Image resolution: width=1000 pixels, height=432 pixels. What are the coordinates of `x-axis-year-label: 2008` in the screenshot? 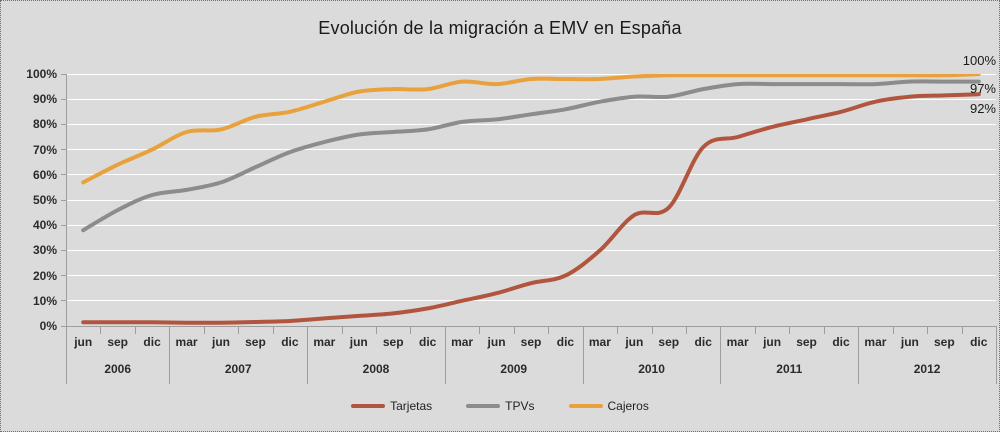 It's located at (376, 369).